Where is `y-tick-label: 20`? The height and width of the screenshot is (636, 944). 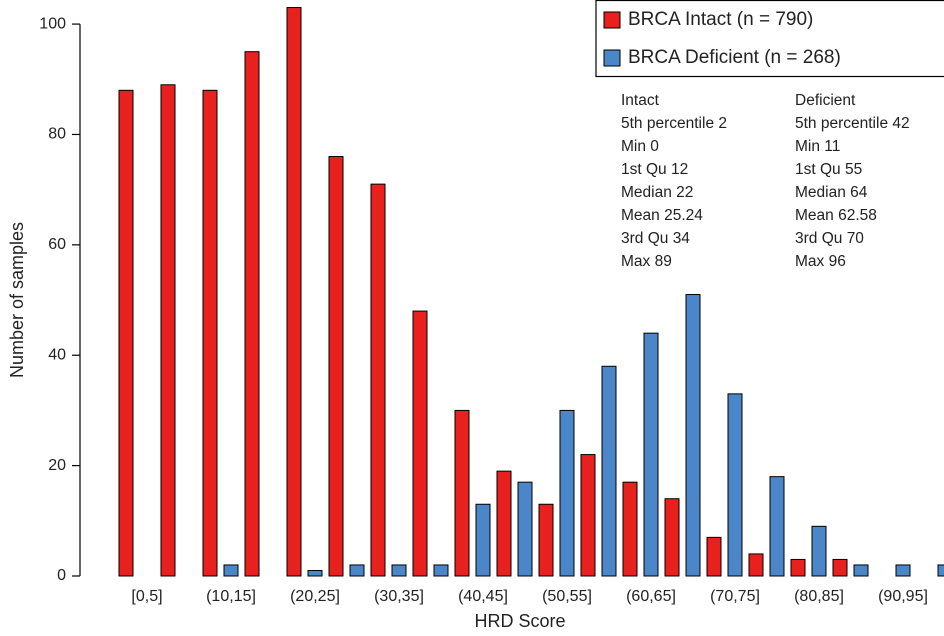 y-tick-label: 20 is located at coordinates (57, 465).